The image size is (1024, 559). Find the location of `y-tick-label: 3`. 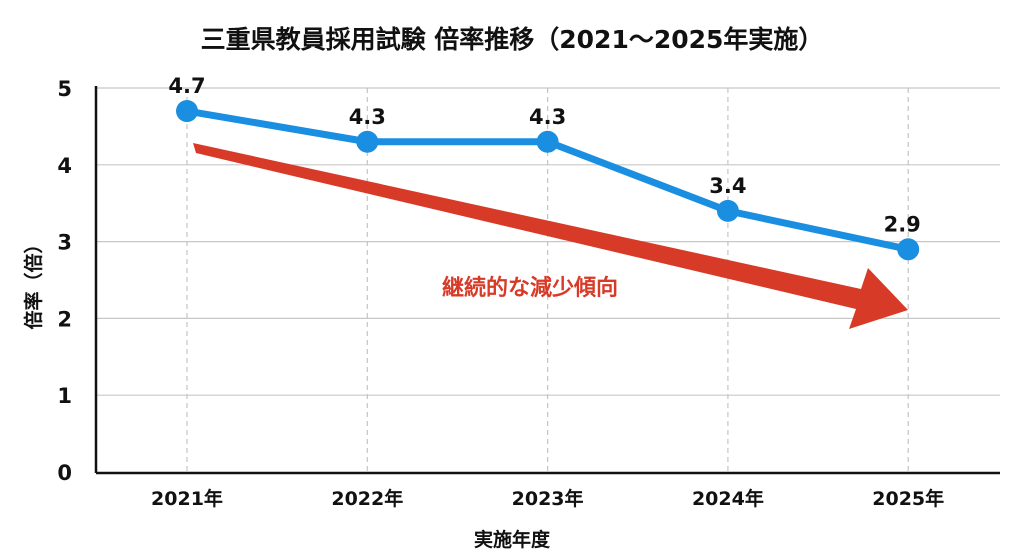

y-tick-label: 3 is located at coordinates (64, 243).